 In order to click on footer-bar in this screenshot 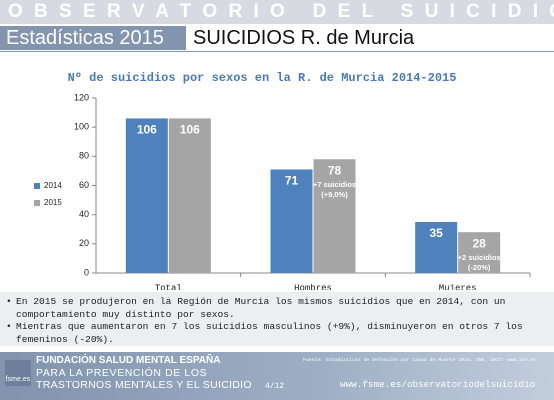, I will do `click(277, 376)`.